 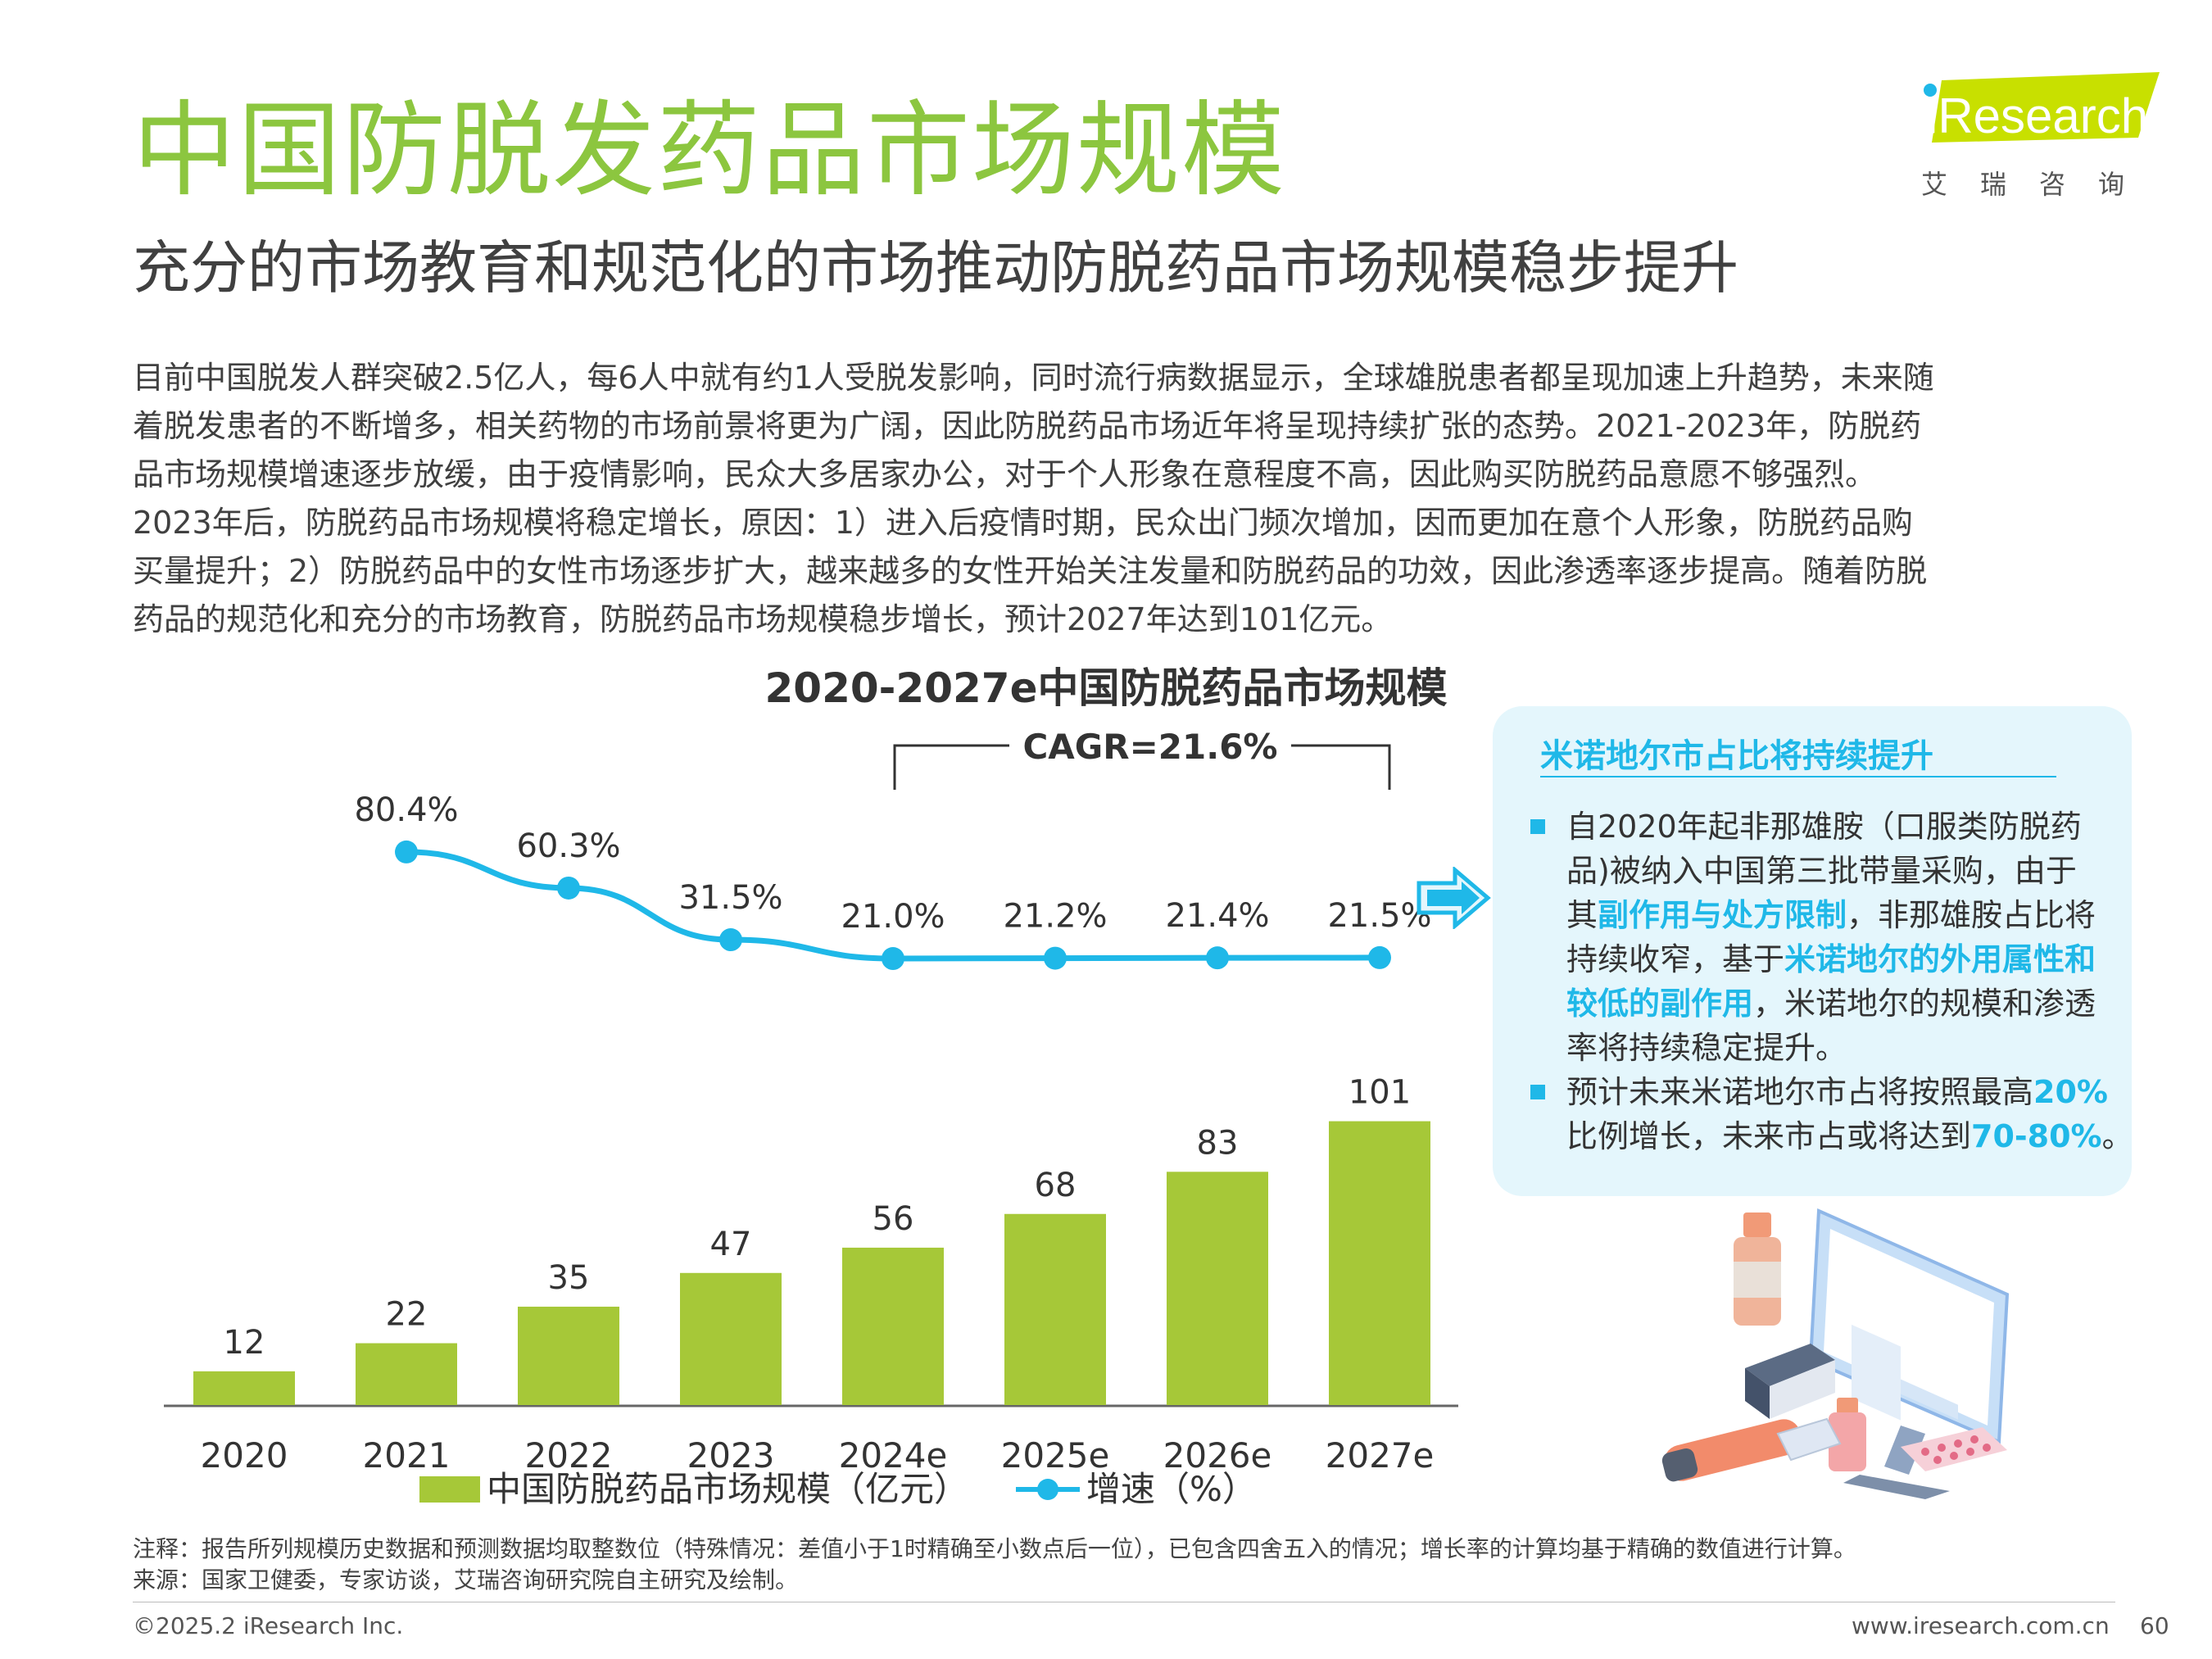 What do you see at coordinates (1909, 1353) in the screenshot?
I see `computer-monitor-icon` at bounding box center [1909, 1353].